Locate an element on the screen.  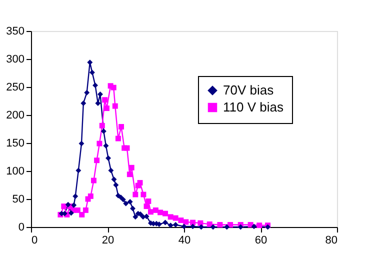
legend-label: 110 V bias is located at coordinates (253, 107).